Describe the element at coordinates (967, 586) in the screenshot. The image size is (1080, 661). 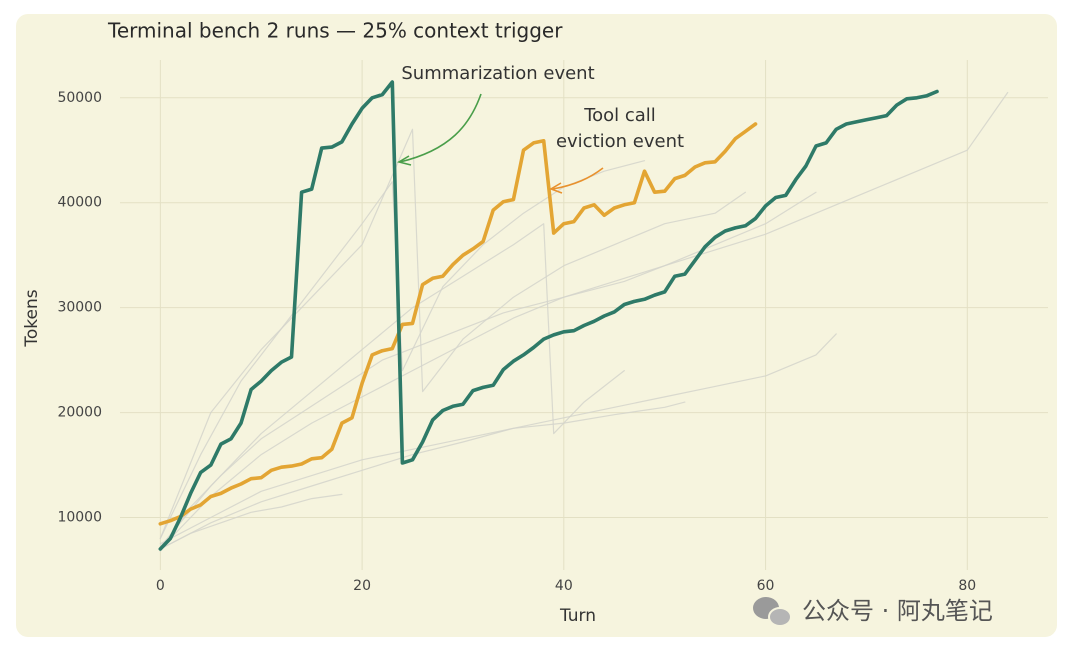
I see `x-tick-label: 80` at that location.